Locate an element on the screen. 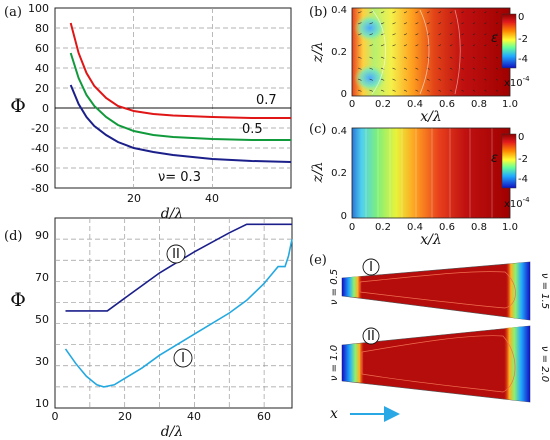  shape-II-marker: II is located at coordinates (371, 336).